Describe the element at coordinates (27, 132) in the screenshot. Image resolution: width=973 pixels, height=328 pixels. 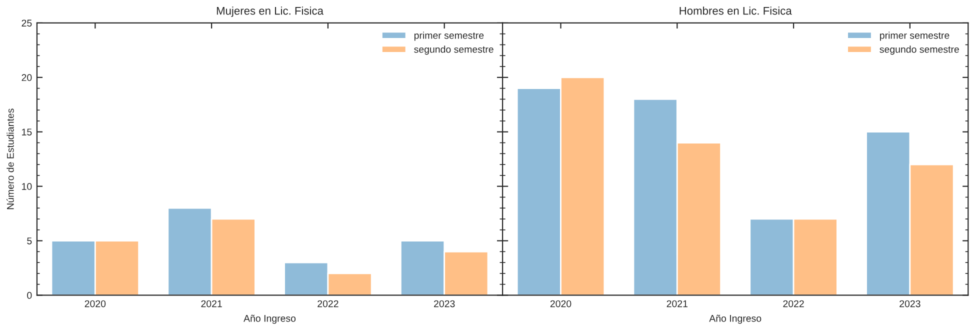
I see `y-tick-label: 15` at that location.